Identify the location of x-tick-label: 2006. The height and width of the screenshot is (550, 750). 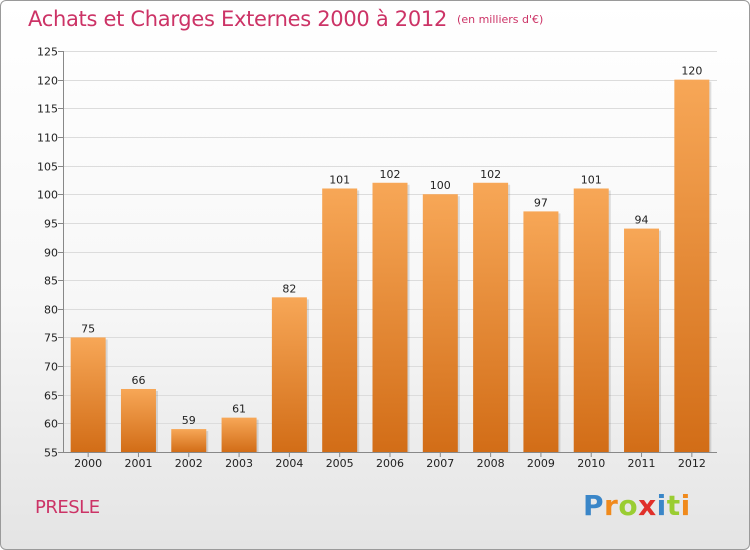
(390, 463).